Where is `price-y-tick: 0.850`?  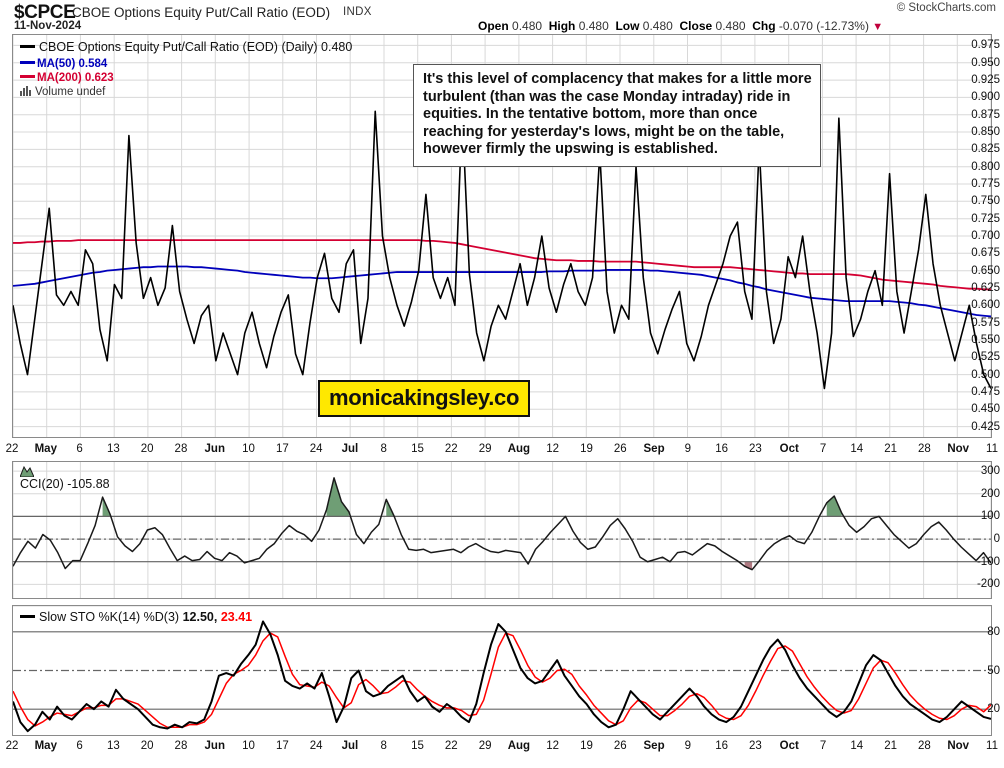 price-y-tick: 0.850 is located at coordinates (985, 132).